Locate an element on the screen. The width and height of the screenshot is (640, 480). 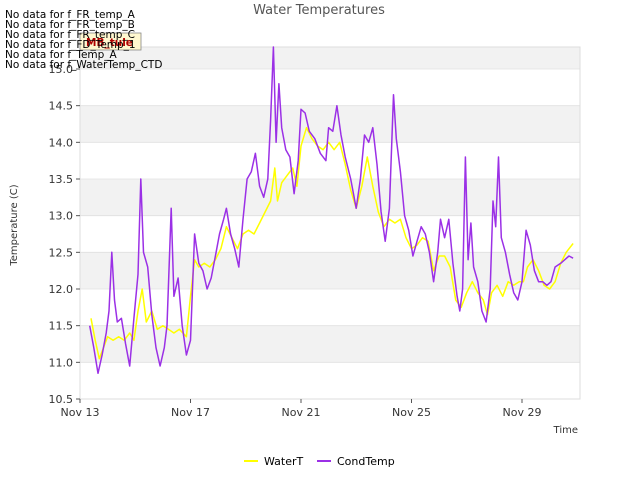
x-axis-ticks: Nov 13 Nov 17 Nov 21 Nov 25 Nov 29 is located at coordinates (301, 409).